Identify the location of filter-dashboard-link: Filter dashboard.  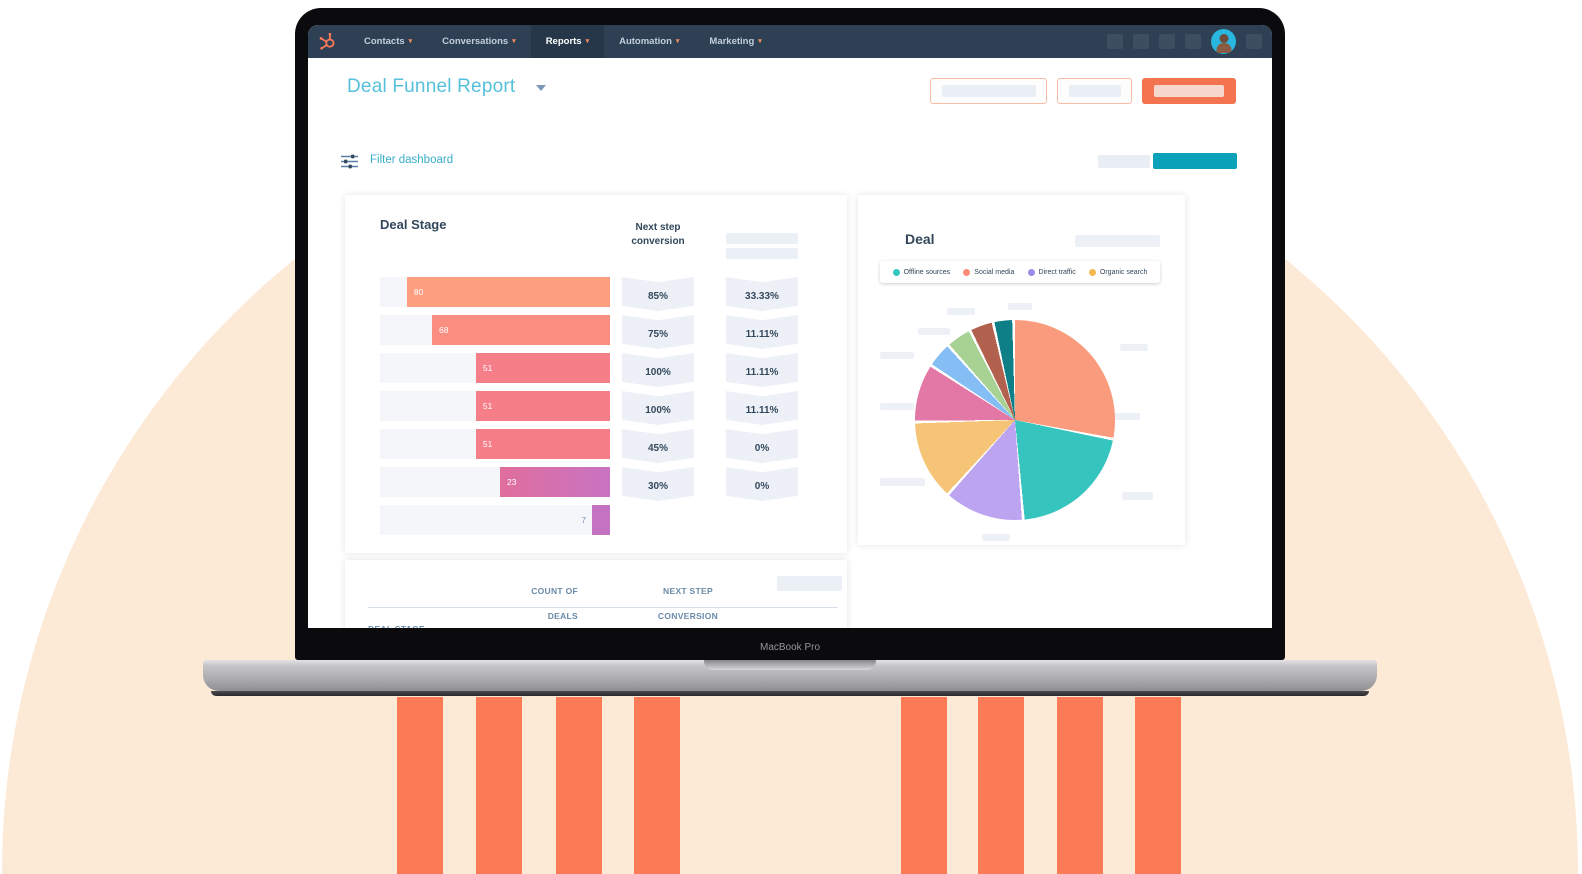
(412, 160).